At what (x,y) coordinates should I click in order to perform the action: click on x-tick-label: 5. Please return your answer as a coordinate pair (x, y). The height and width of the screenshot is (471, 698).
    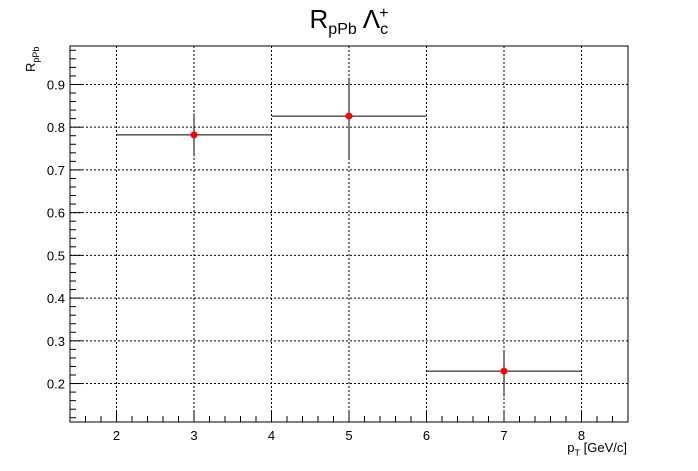
    Looking at the image, I should click on (348, 435).